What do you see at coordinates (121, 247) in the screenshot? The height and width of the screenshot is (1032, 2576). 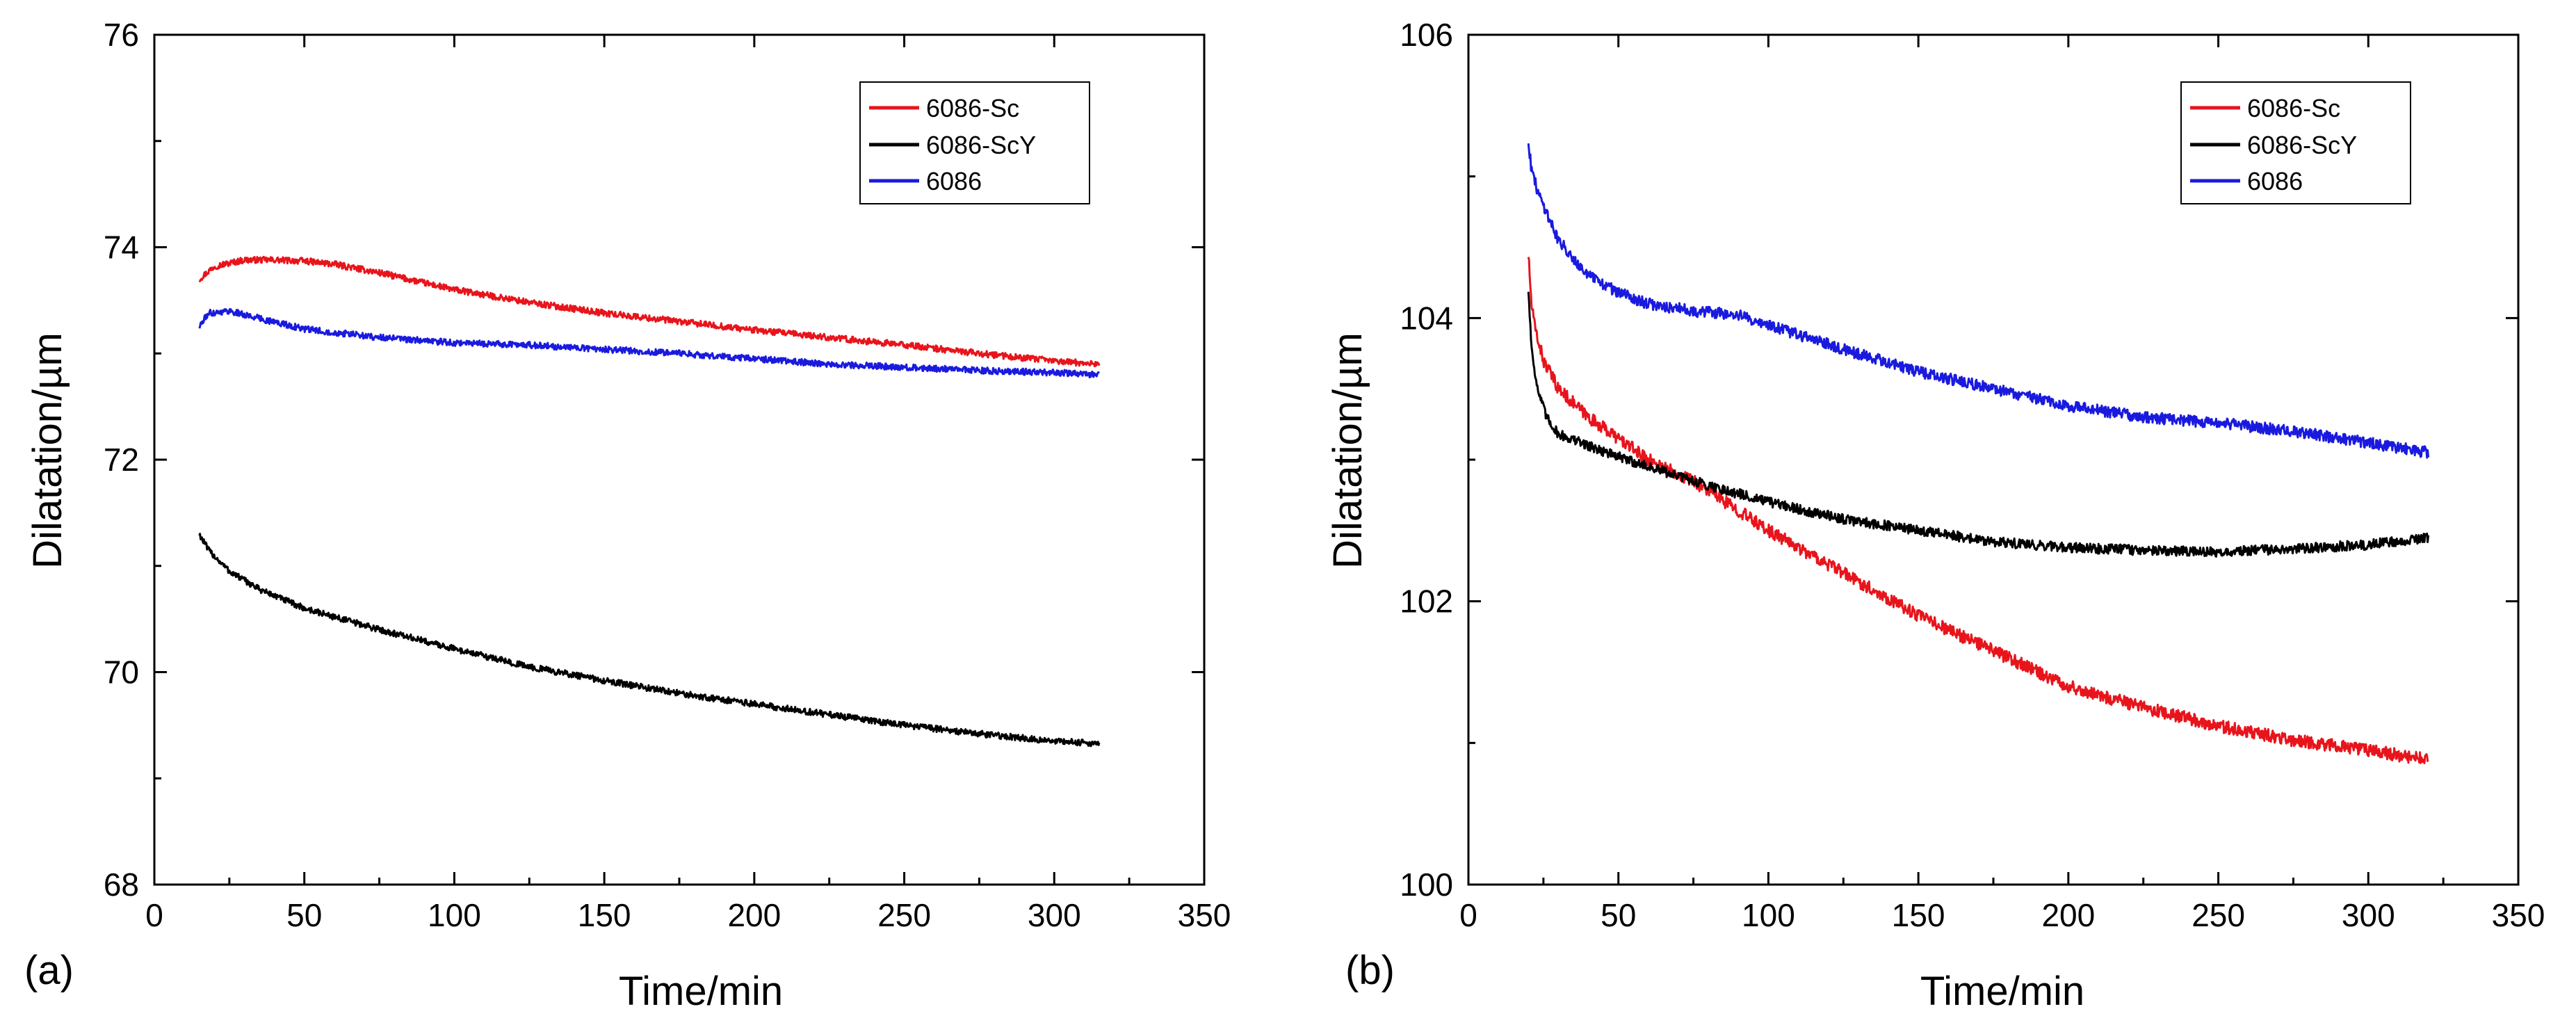 I see `y-tick-label: 74` at bounding box center [121, 247].